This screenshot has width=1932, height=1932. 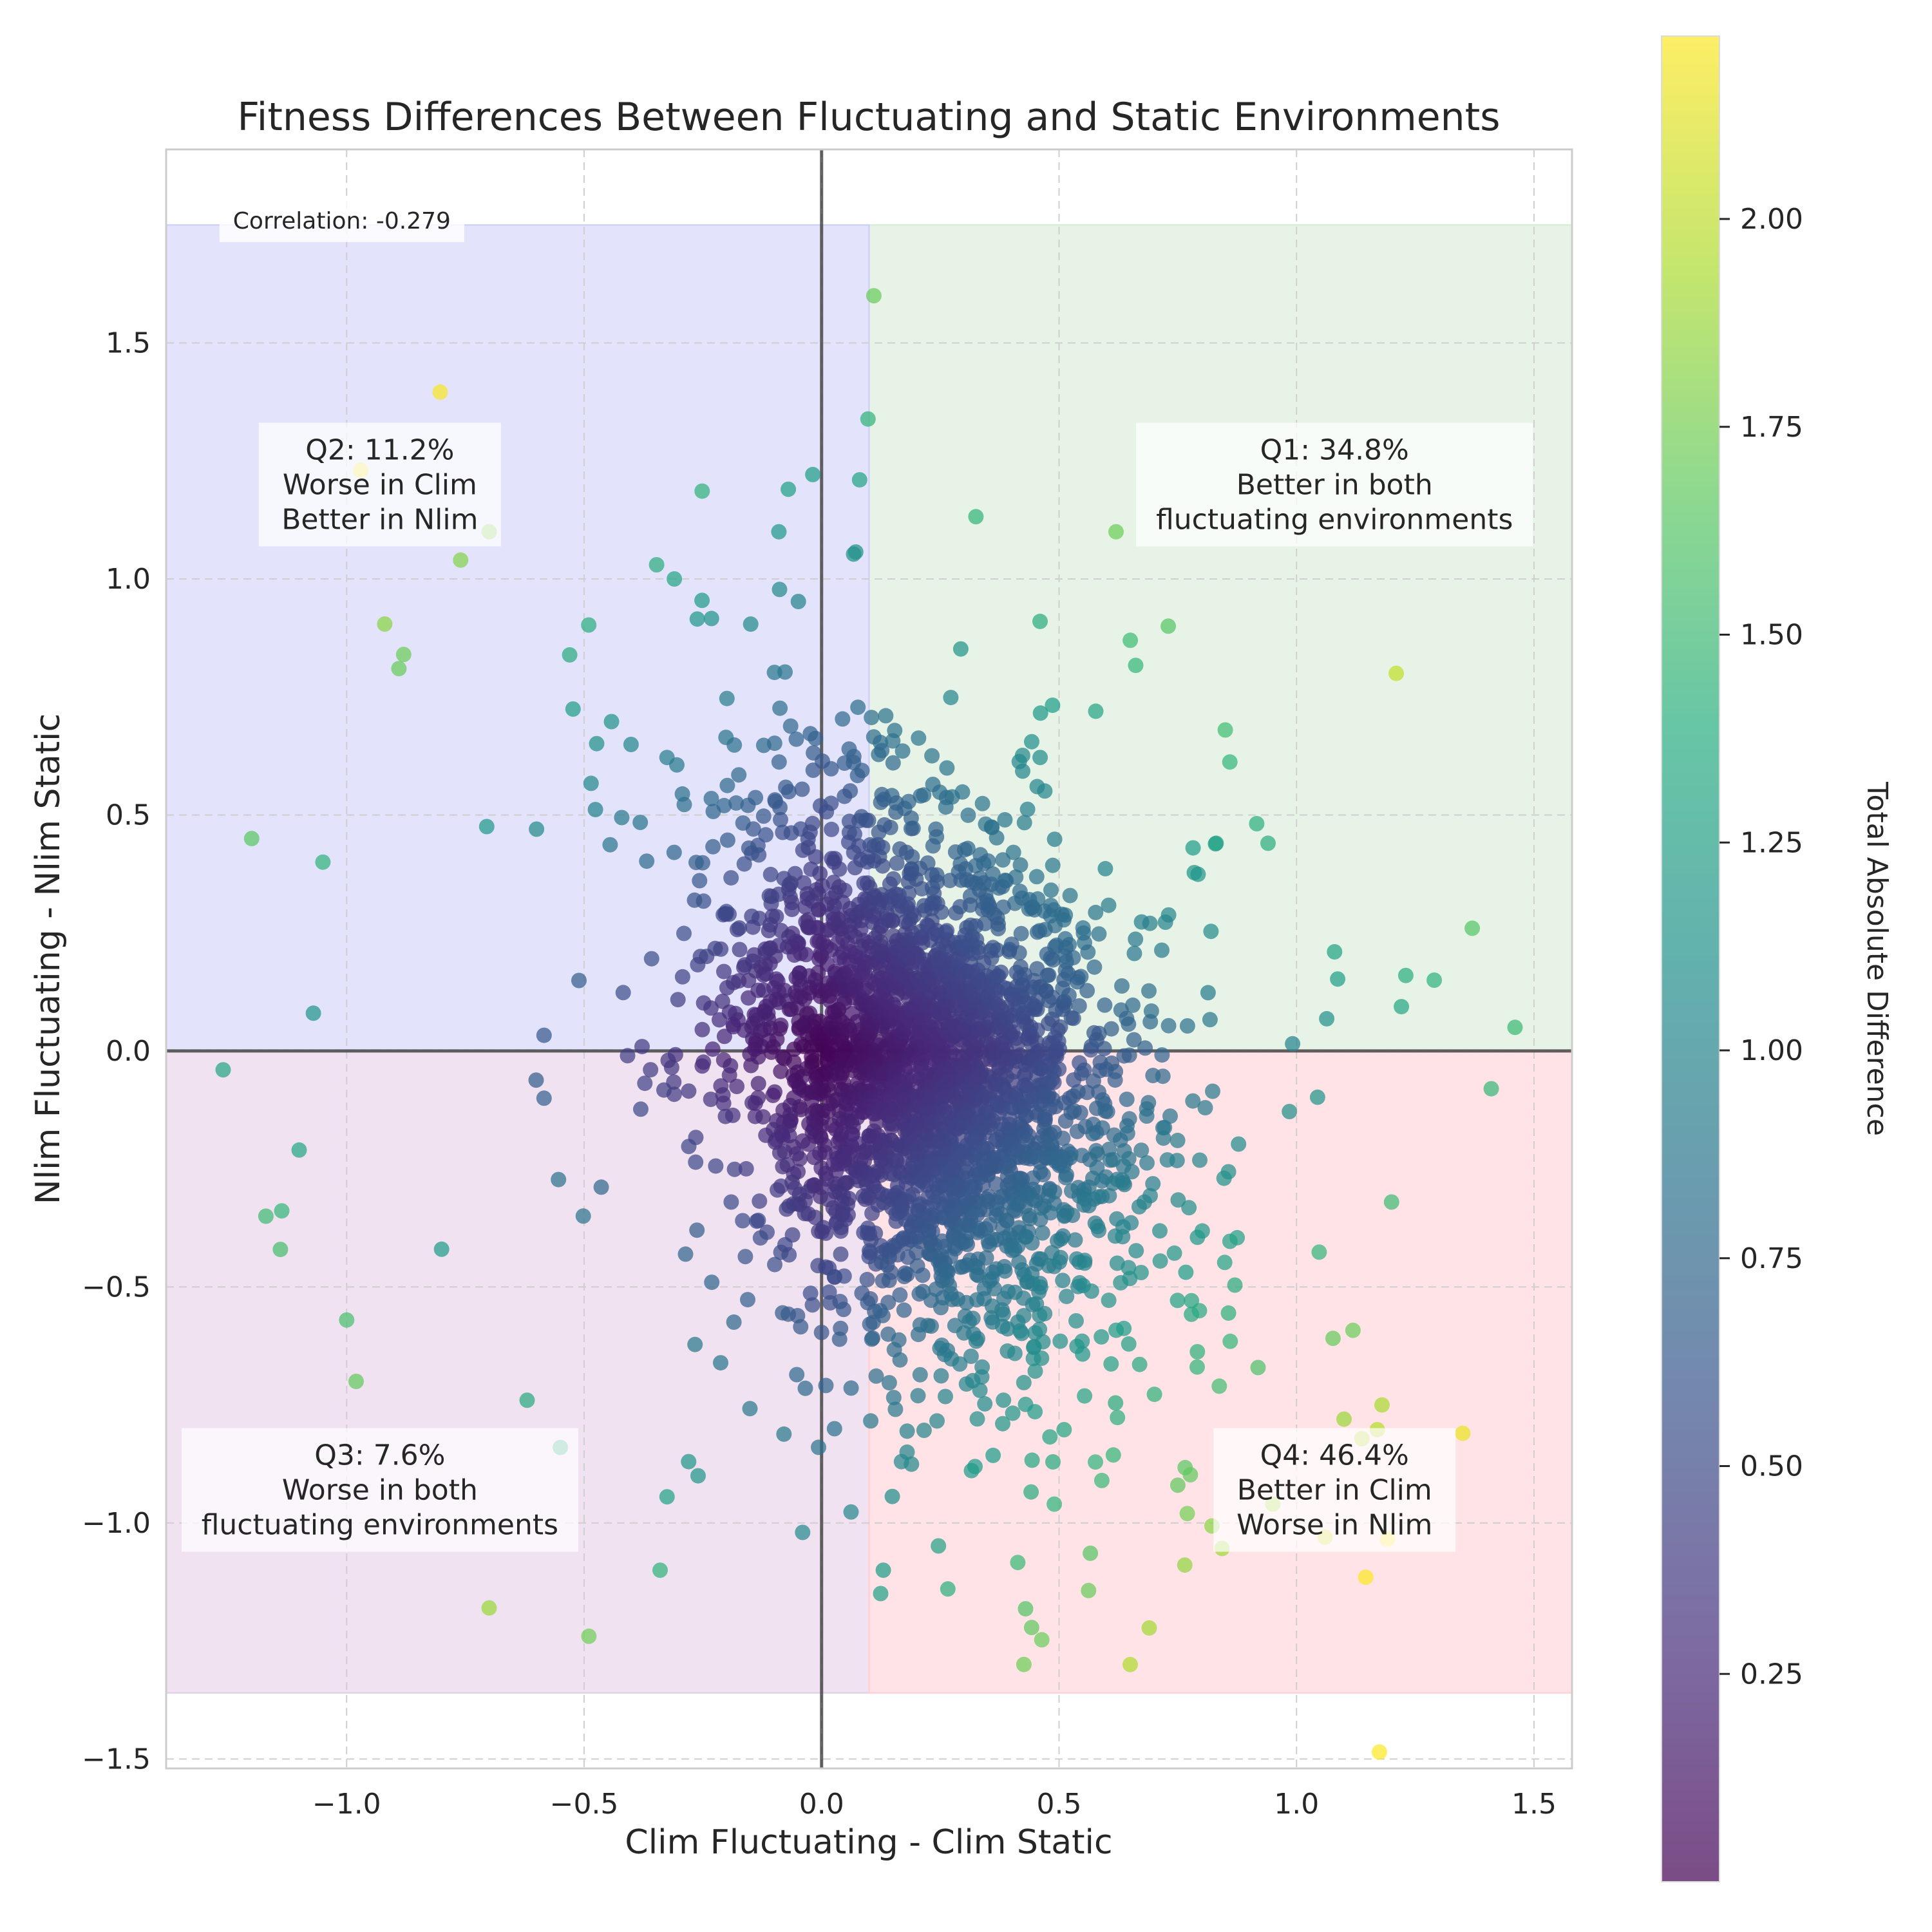 What do you see at coordinates (1772, 635) in the screenshot?
I see `colorbar-tick-label: 1.50` at bounding box center [1772, 635].